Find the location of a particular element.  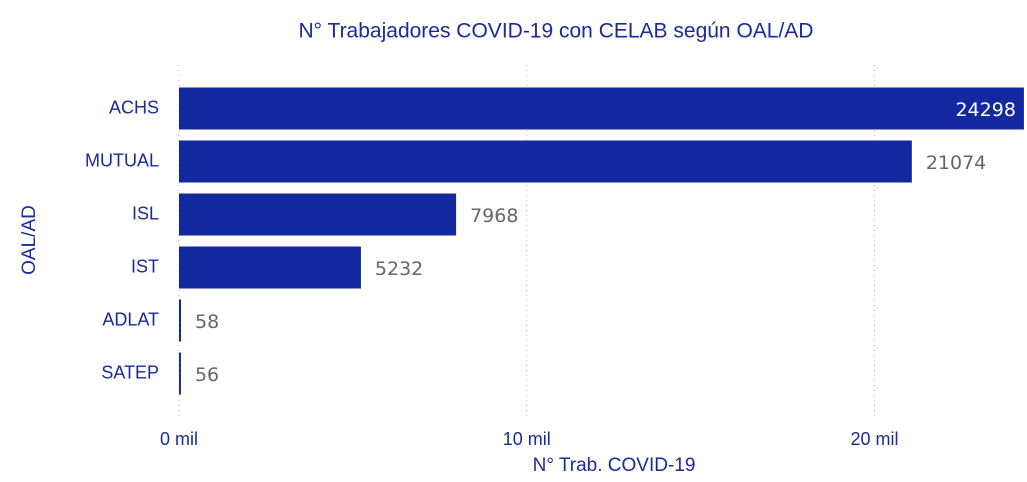

y-axis-title: OAL/AD is located at coordinates (29, 240).